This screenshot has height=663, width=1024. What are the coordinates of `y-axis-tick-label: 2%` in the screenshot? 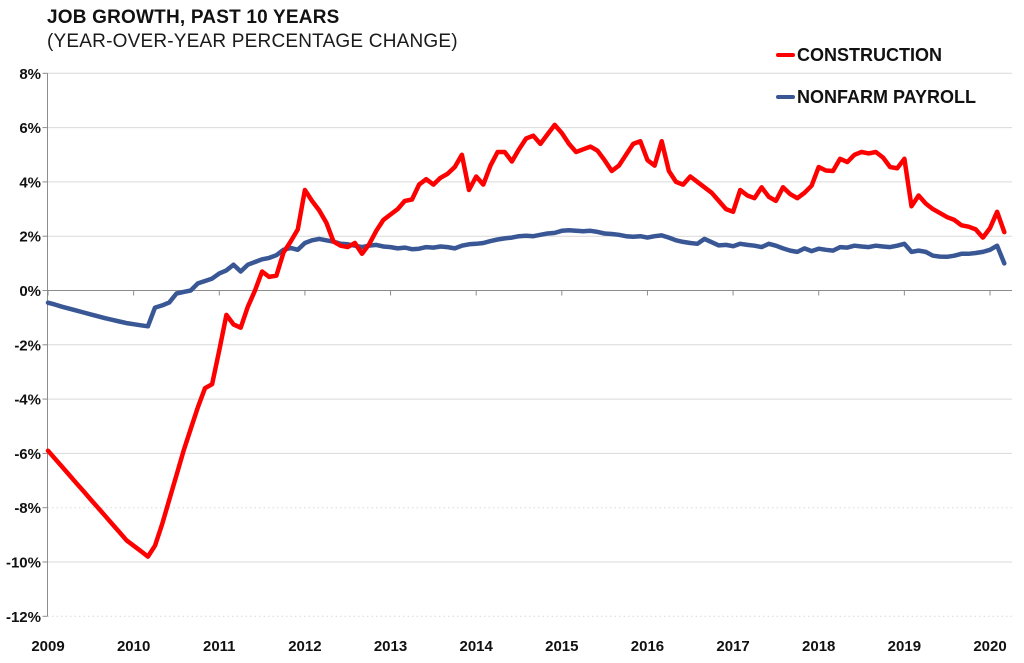 It's located at (30, 237).